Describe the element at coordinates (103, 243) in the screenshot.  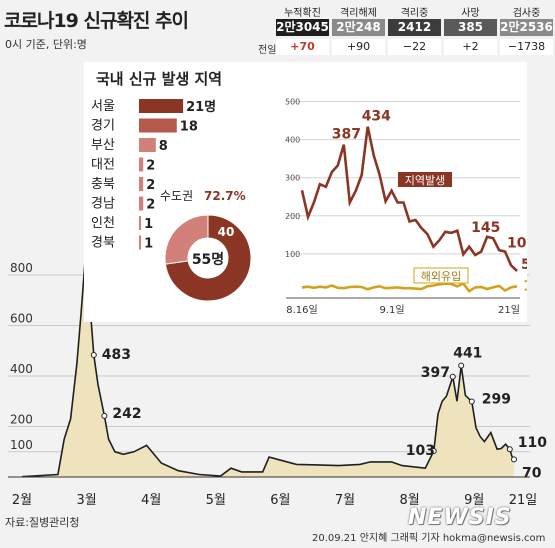
I see `bar-category-label: 경북` at that location.